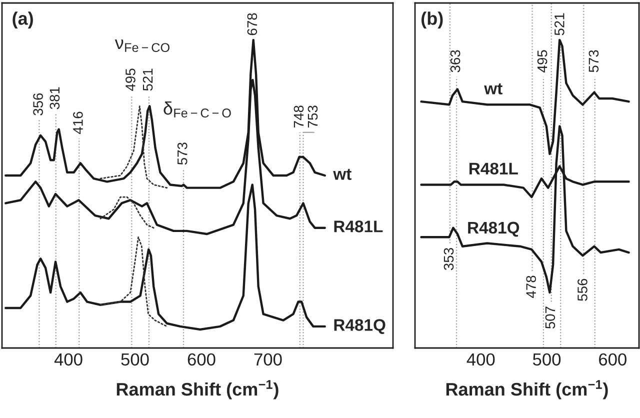 The image size is (640, 418). What do you see at coordinates (268, 359) in the screenshot?
I see `x-tick-label: 700` at bounding box center [268, 359].